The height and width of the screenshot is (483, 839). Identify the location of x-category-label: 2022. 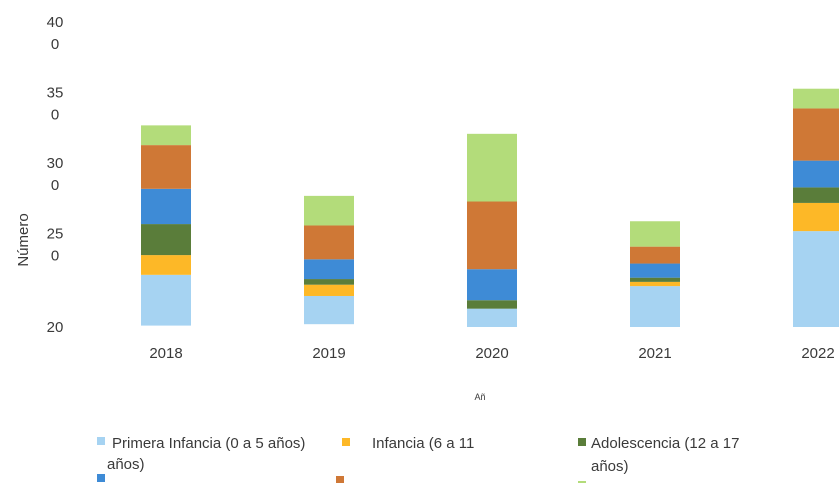
(817, 353).